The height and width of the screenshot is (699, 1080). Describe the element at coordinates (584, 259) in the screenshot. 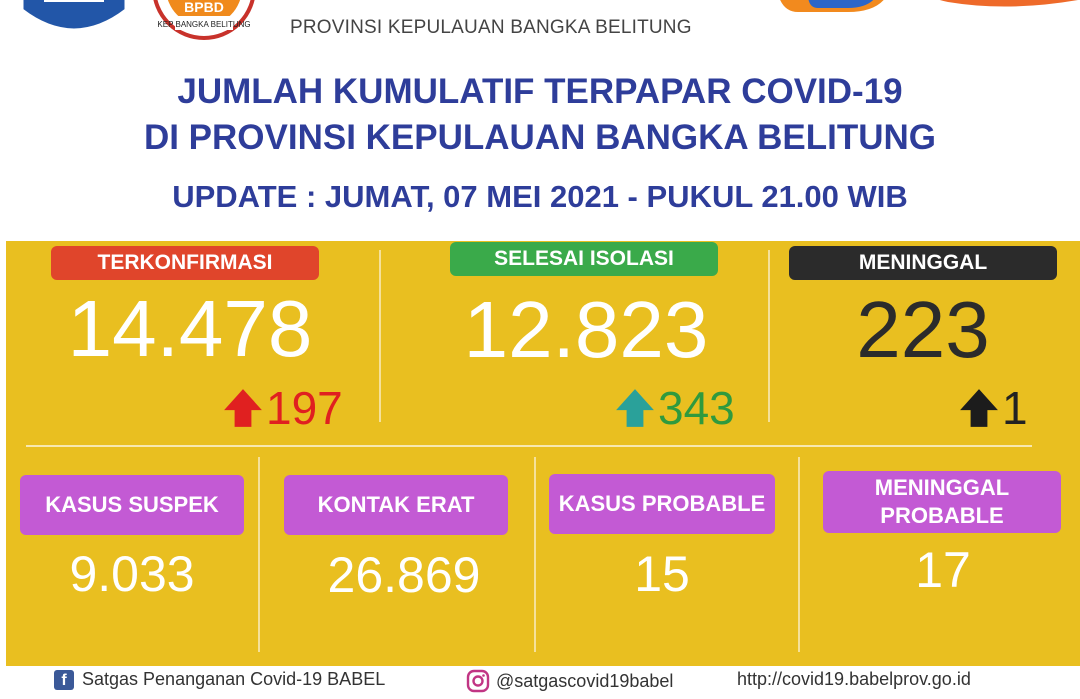

I see `selesai-isolasi-badge: SELESAI ISOLASI` at that location.